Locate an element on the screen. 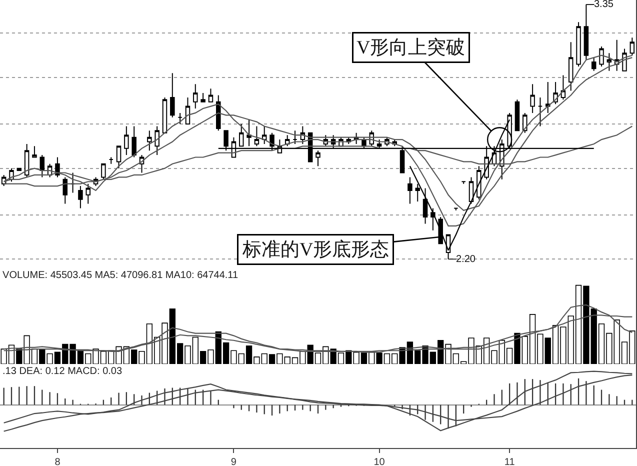  chart-title: VOLUME: 45503.45 MA5: 47096.81 MA10: 64744.11 is located at coordinates (120, 275).